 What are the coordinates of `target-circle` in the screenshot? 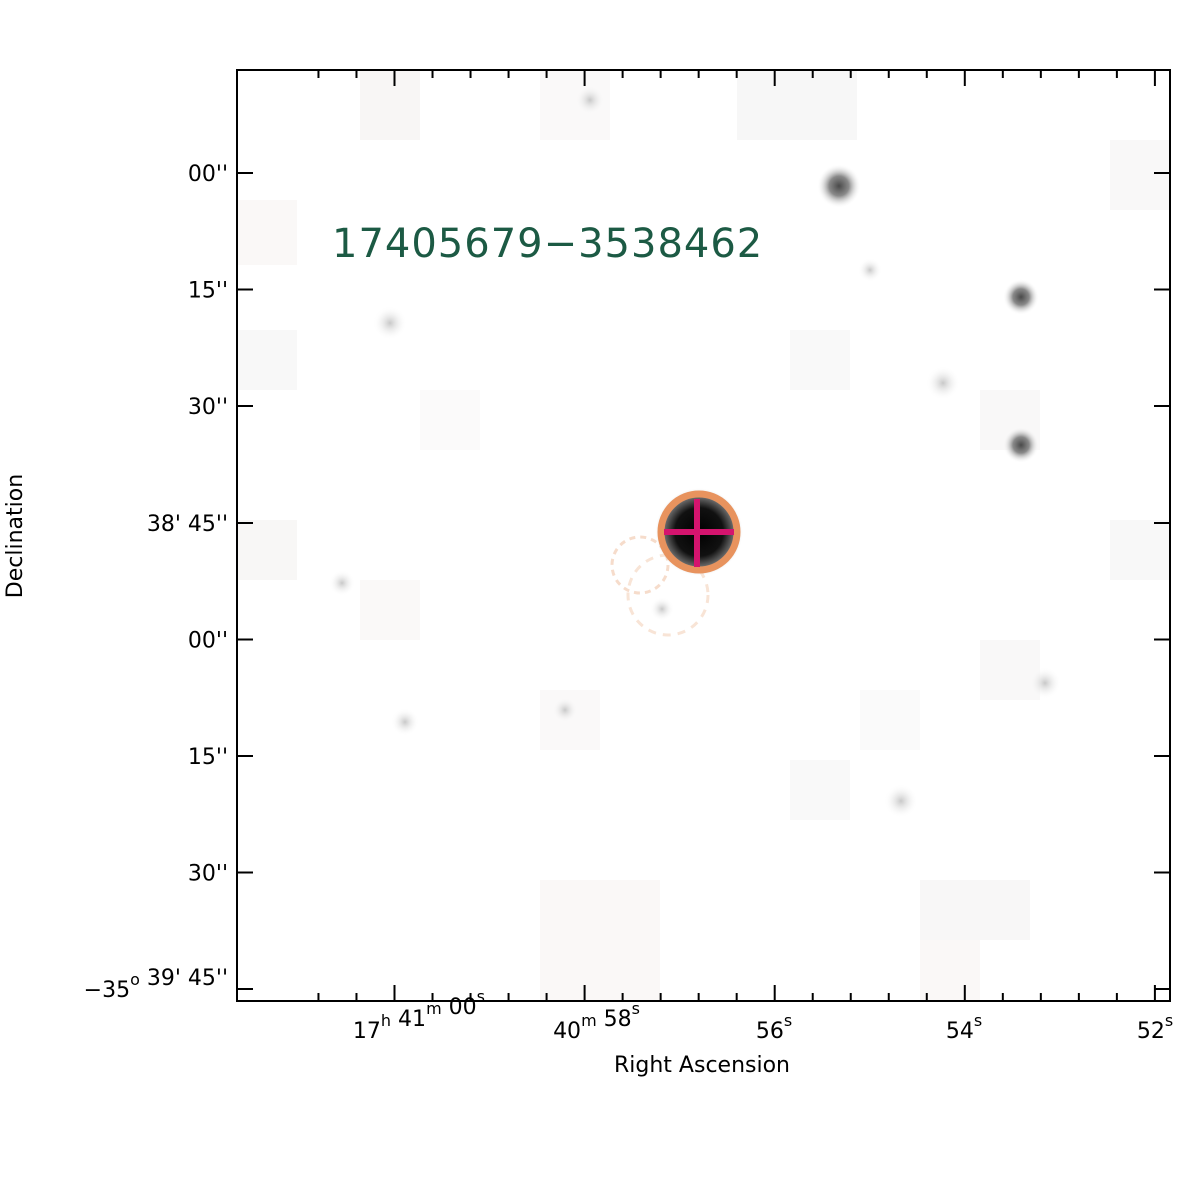 It's located at (699, 532).